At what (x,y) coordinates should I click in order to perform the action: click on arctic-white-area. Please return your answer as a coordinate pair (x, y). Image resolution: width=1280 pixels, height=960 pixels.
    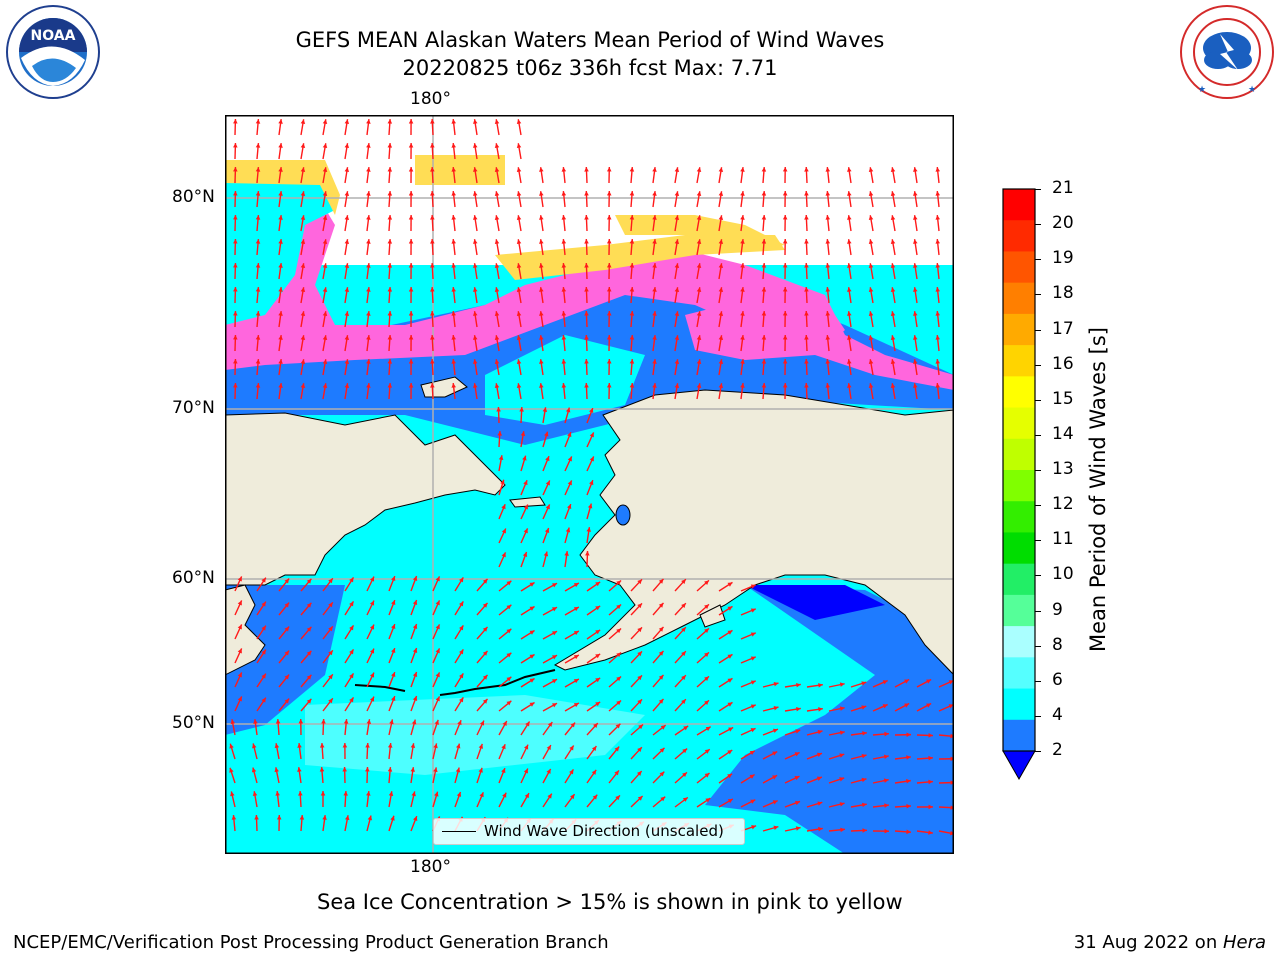
    Looking at the image, I should click on (589, 190).